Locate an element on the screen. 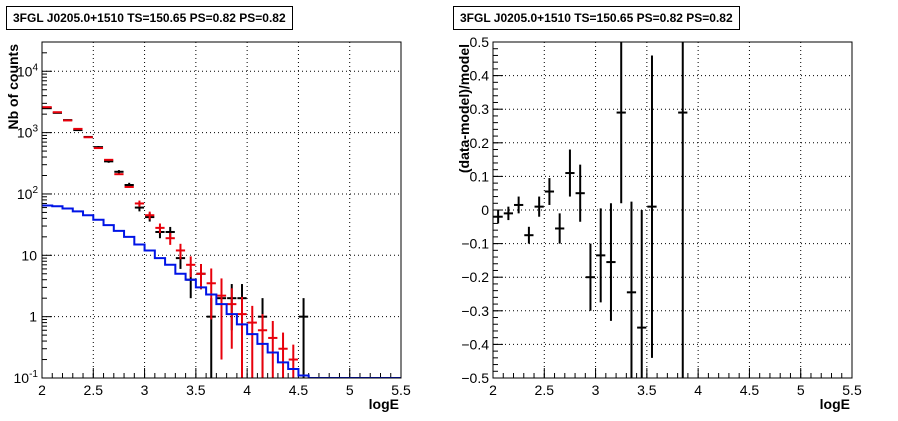  y-tick-label: 10³ is located at coordinates (28, 132).